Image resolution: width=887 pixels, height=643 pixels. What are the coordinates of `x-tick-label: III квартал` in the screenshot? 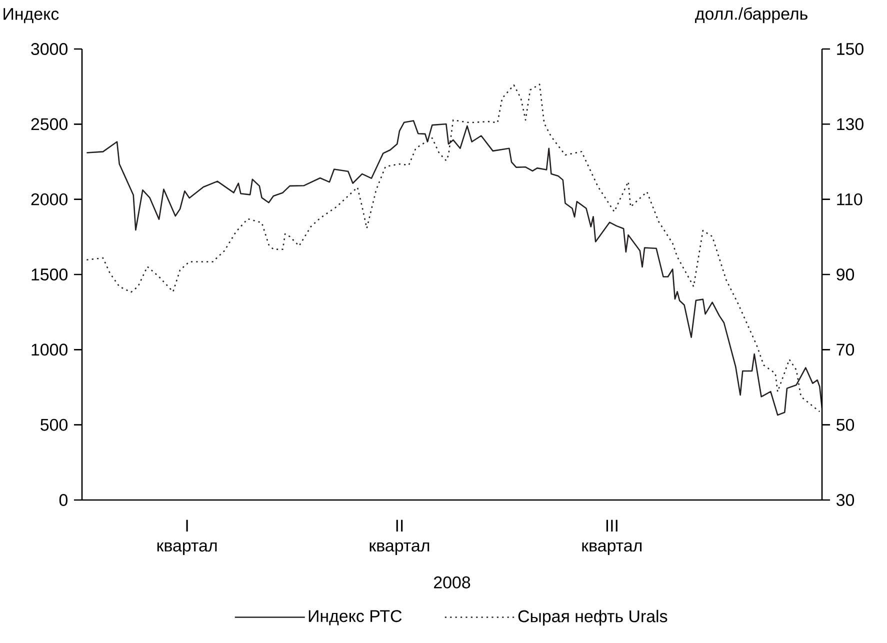 It's located at (612, 537).